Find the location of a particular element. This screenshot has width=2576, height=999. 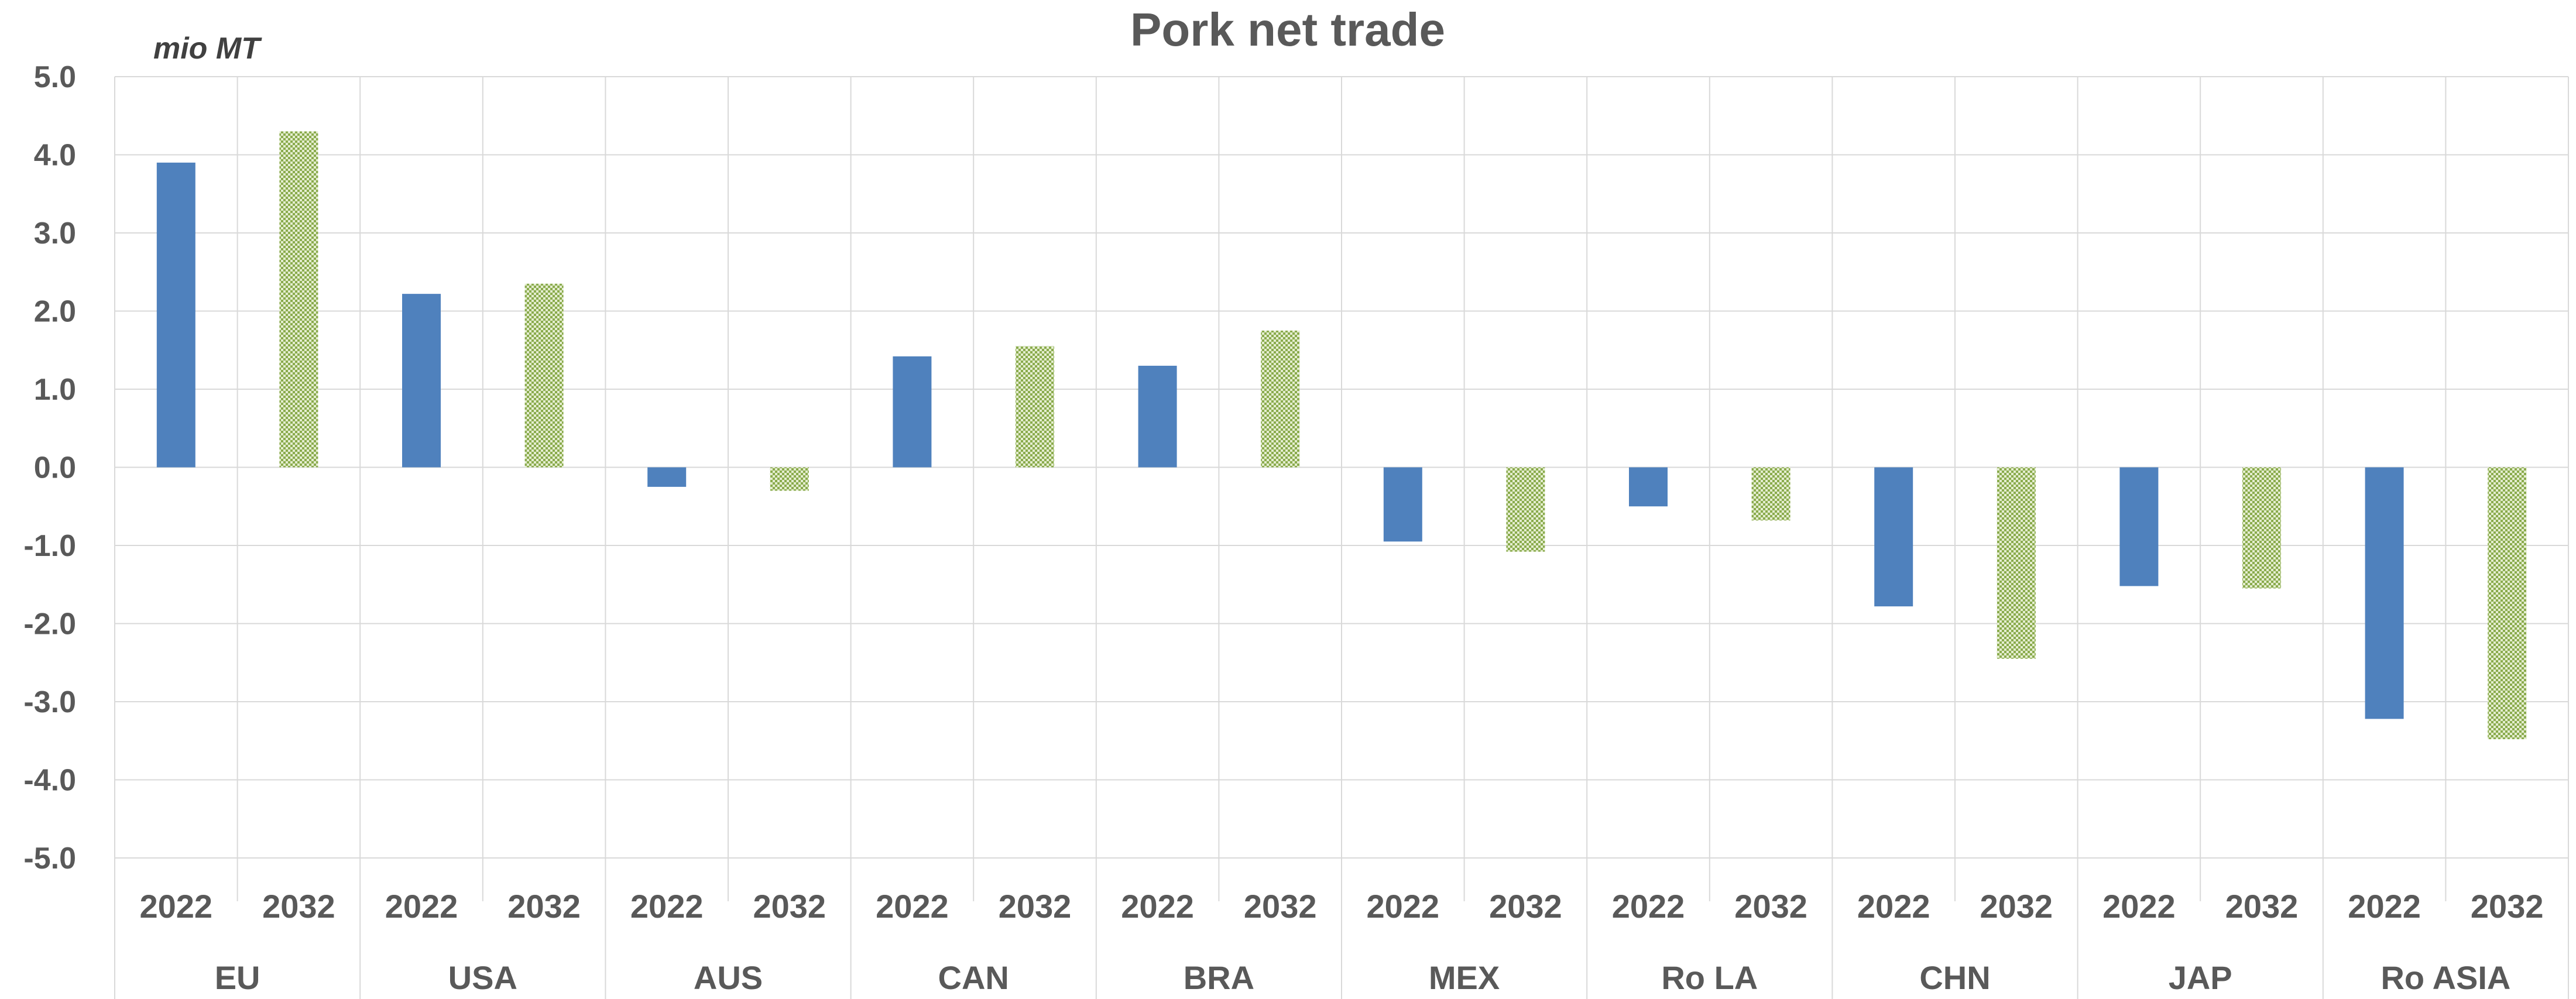

y-tick-label: -5.0 is located at coordinates (50, 859).